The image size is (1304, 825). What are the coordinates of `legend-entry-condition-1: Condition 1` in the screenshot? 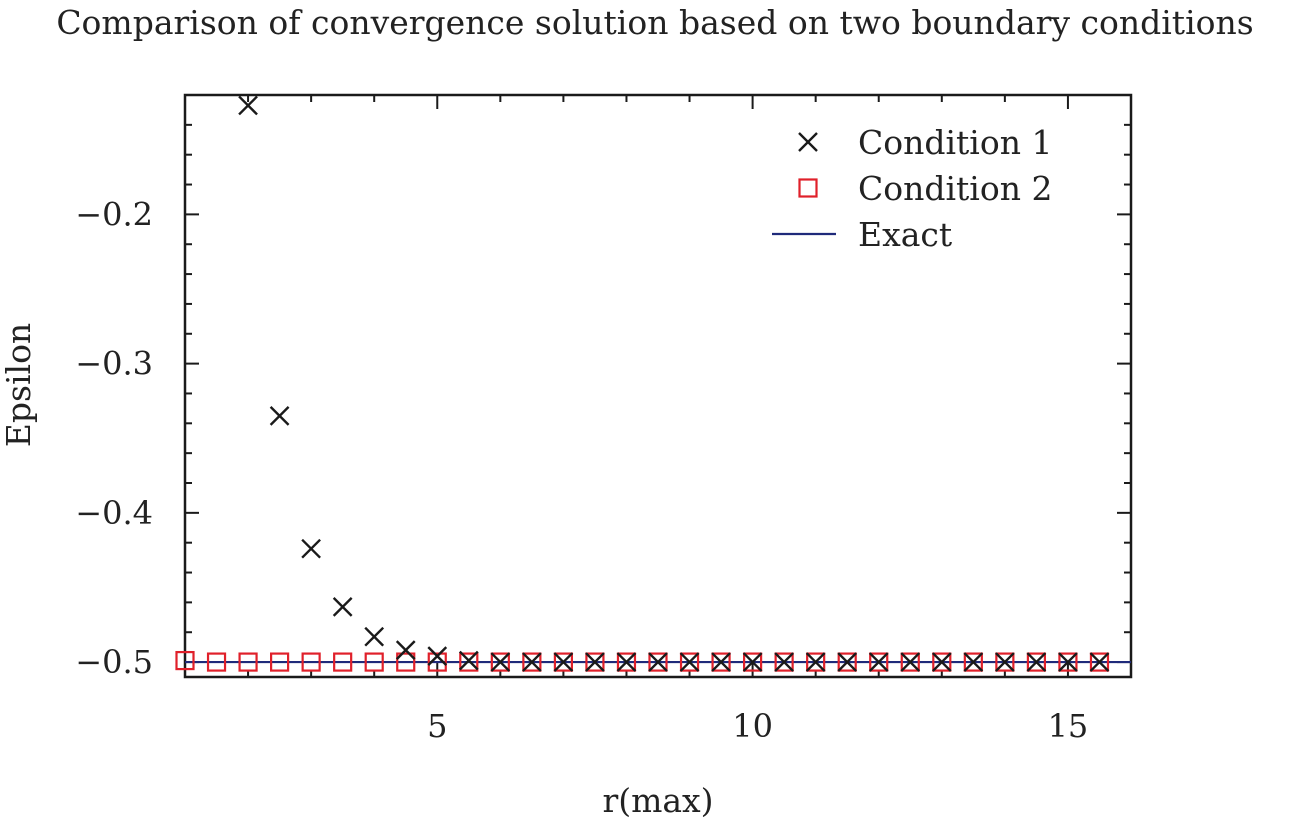 It's located at (925, 142).